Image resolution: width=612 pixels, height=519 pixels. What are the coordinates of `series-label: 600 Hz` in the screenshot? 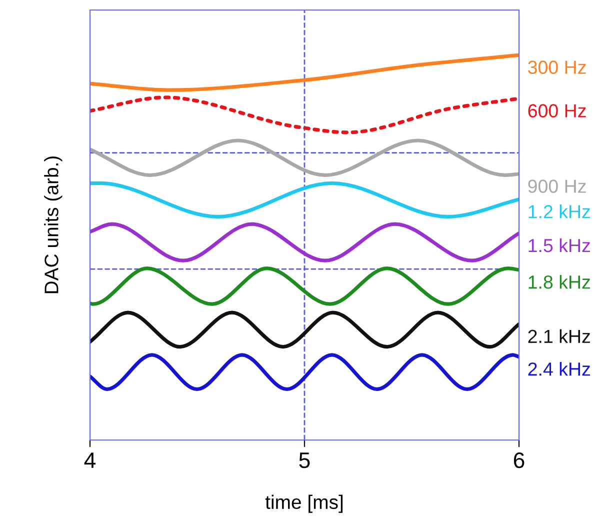 It's located at (557, 111).